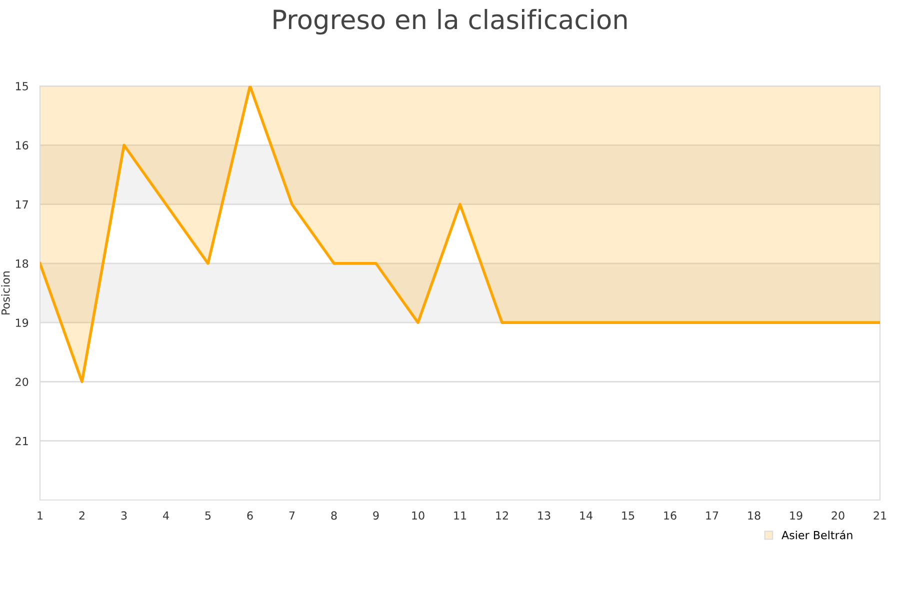 The height and width of the screenshot is (600, 900). I want to click on x-tick-label: 21, so click(880, 515).